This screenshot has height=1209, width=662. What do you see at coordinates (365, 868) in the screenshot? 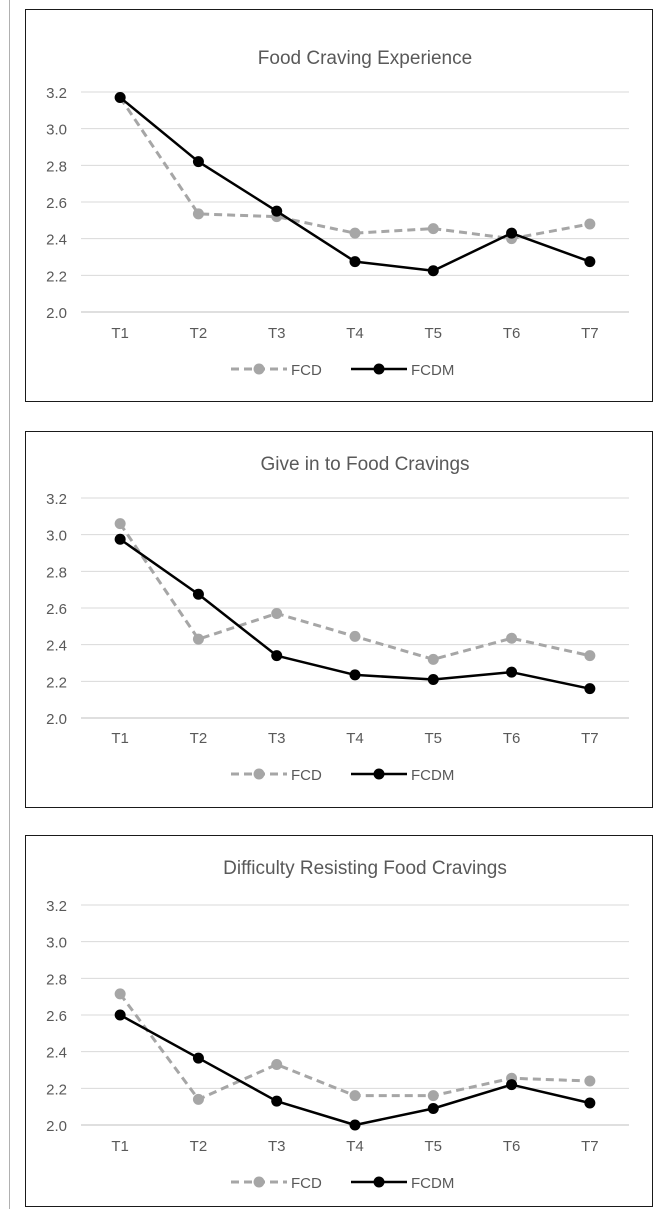
I see `chart-title: Difficulty Resisting Food Cravings` at bounding box center [365, 868].